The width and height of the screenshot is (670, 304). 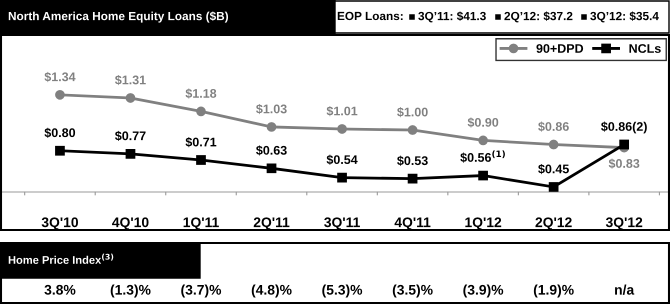 I want to click on text: (4.8)%, so click(x=272, y=291).